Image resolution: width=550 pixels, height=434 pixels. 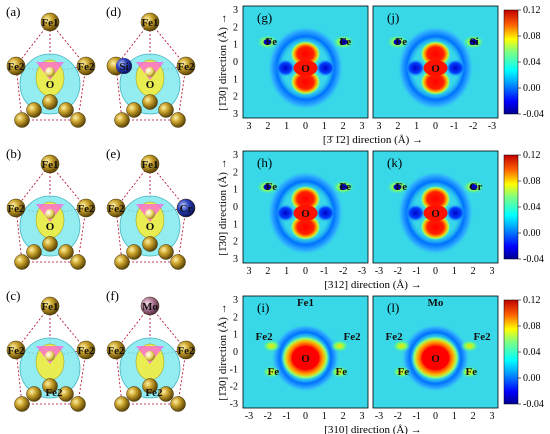 I want to click on x-tick-label: -3, so click(x=379, y=271).